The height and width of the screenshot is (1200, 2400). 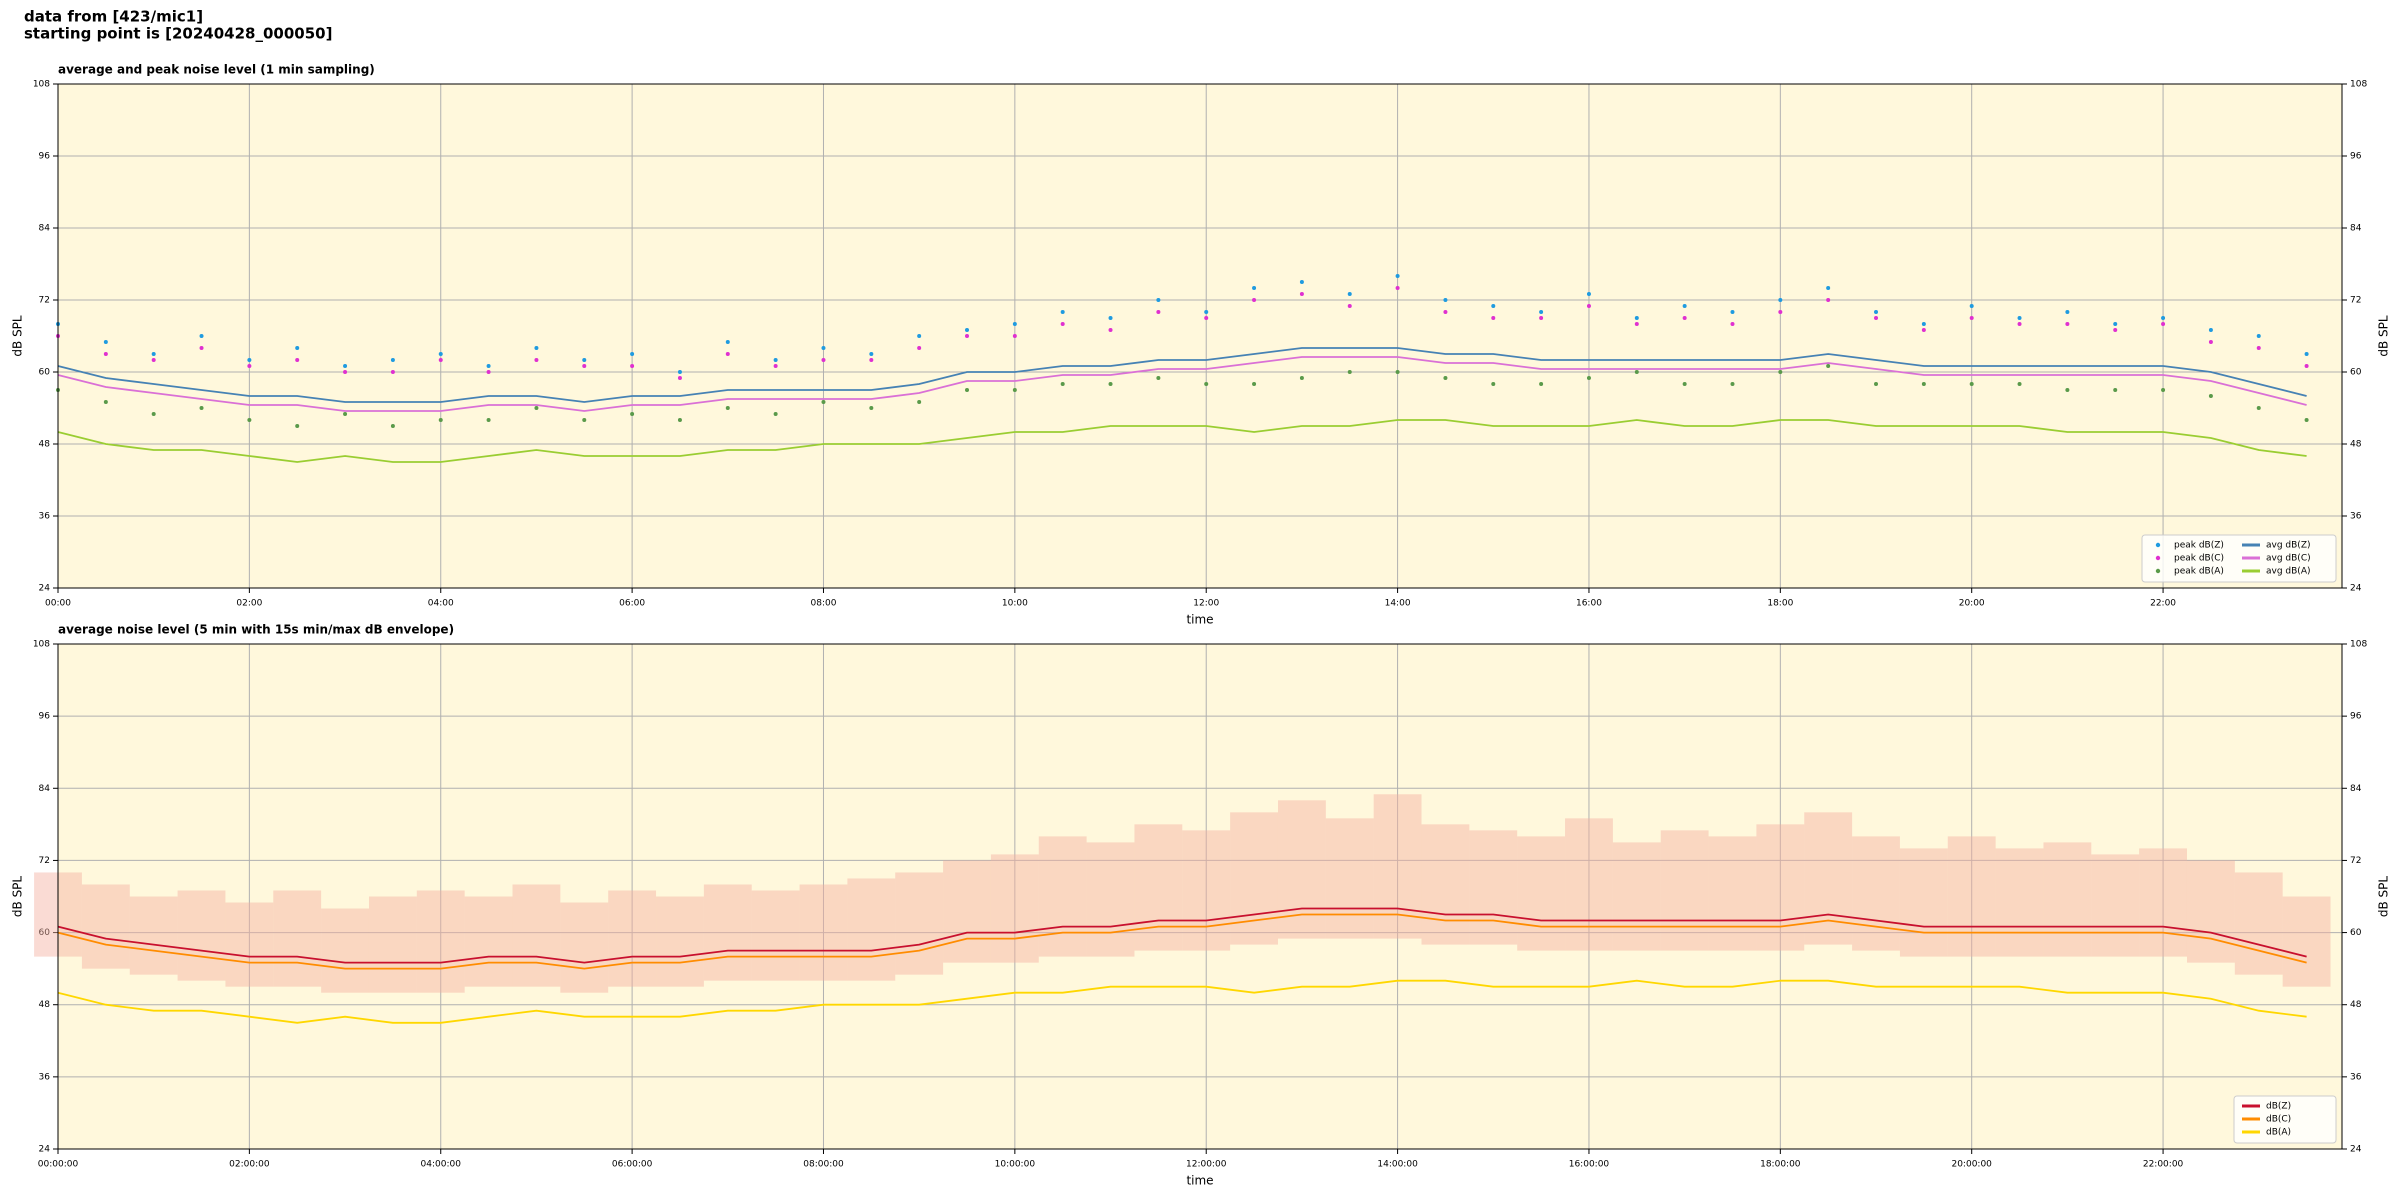 I want to click on y-tick-label: 36, so click(x=45, y=1077).